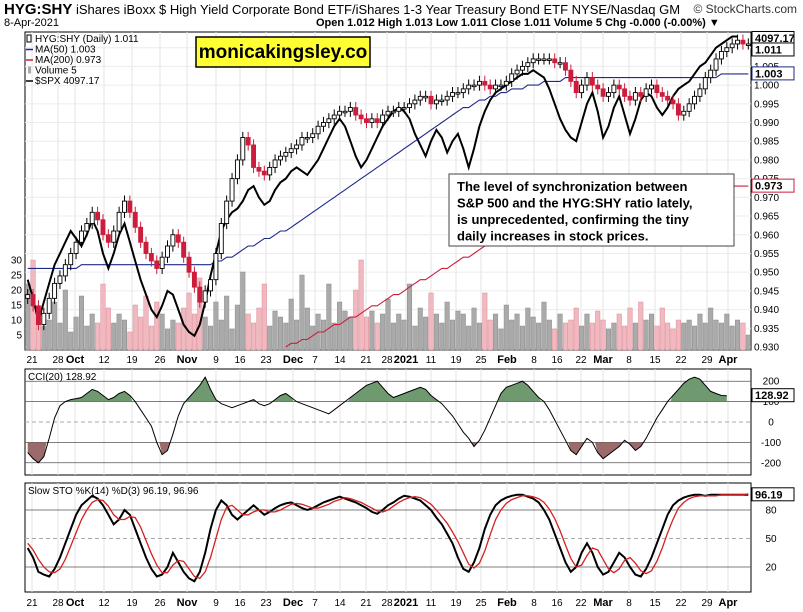 The image size is (803, 612). What do you see at coordinates (553, 236) in the screenshot?
I see `annotation-line: daily increases in stock prices.` at bounding box center [553, 236].